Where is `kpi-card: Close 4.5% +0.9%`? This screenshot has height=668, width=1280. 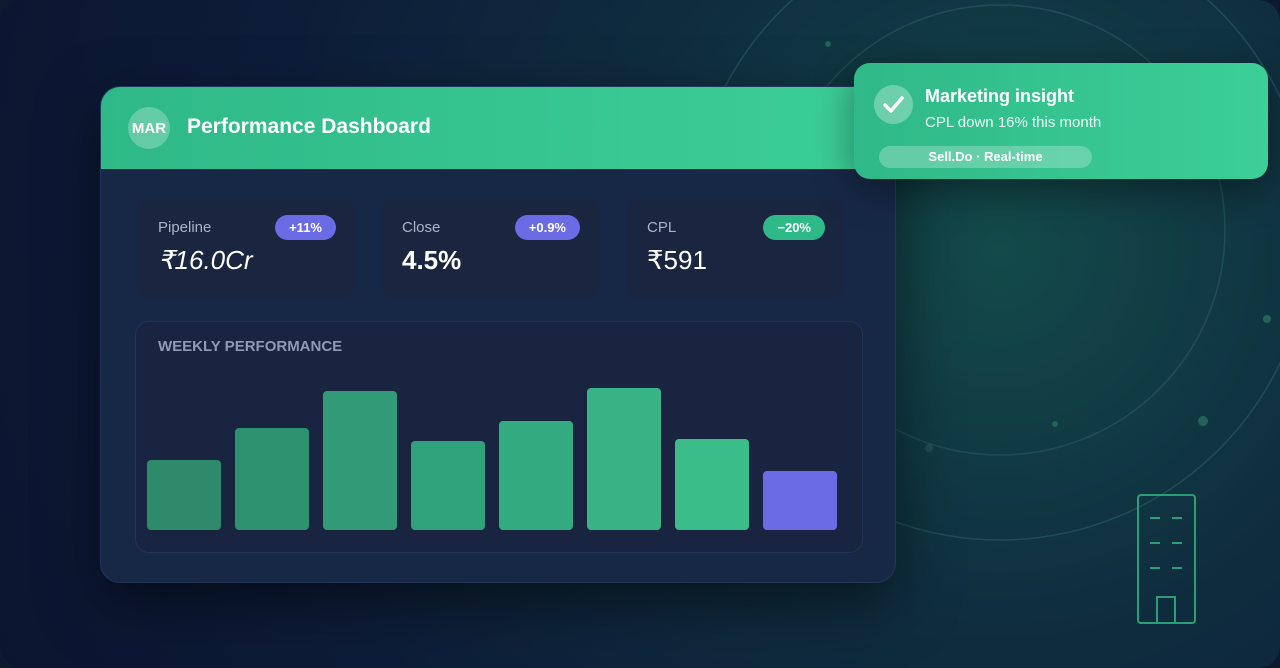
kpi-card: Close 4.5% +0.9% is located at coordinates (490, 248).